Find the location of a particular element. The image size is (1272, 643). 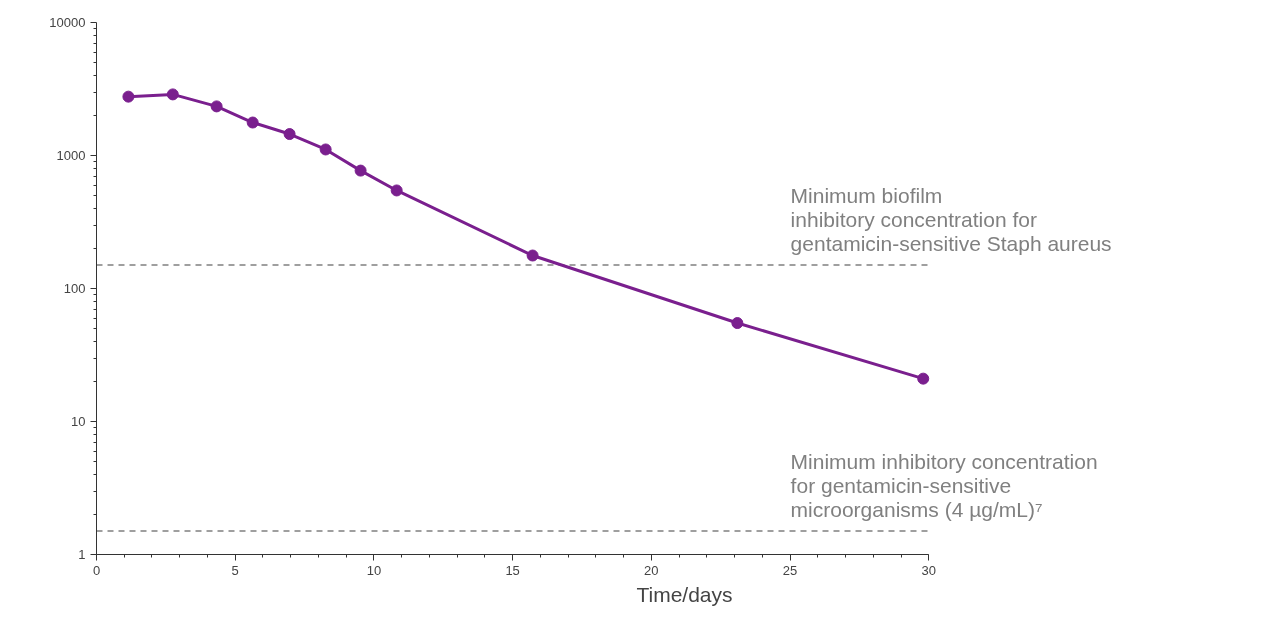

ref-line-label: Minimum inhibitory concentration for gentamicin-sensitive microorganisms (4 µg/mL)⁷ is located at coordinates (944, 485).